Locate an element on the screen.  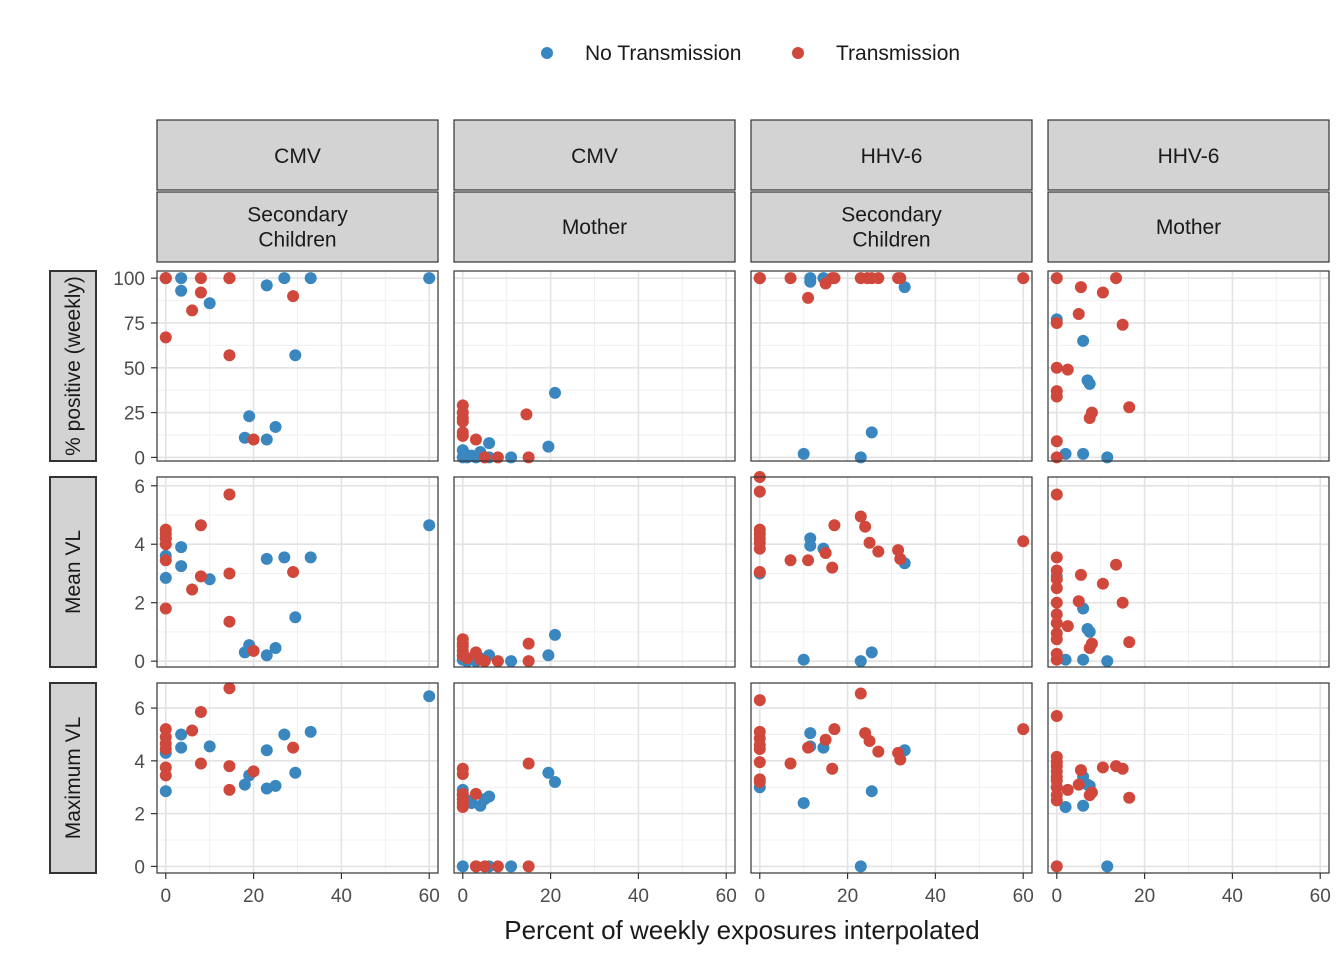
y-tick-label: 25 is located at coordinates (134, 414).